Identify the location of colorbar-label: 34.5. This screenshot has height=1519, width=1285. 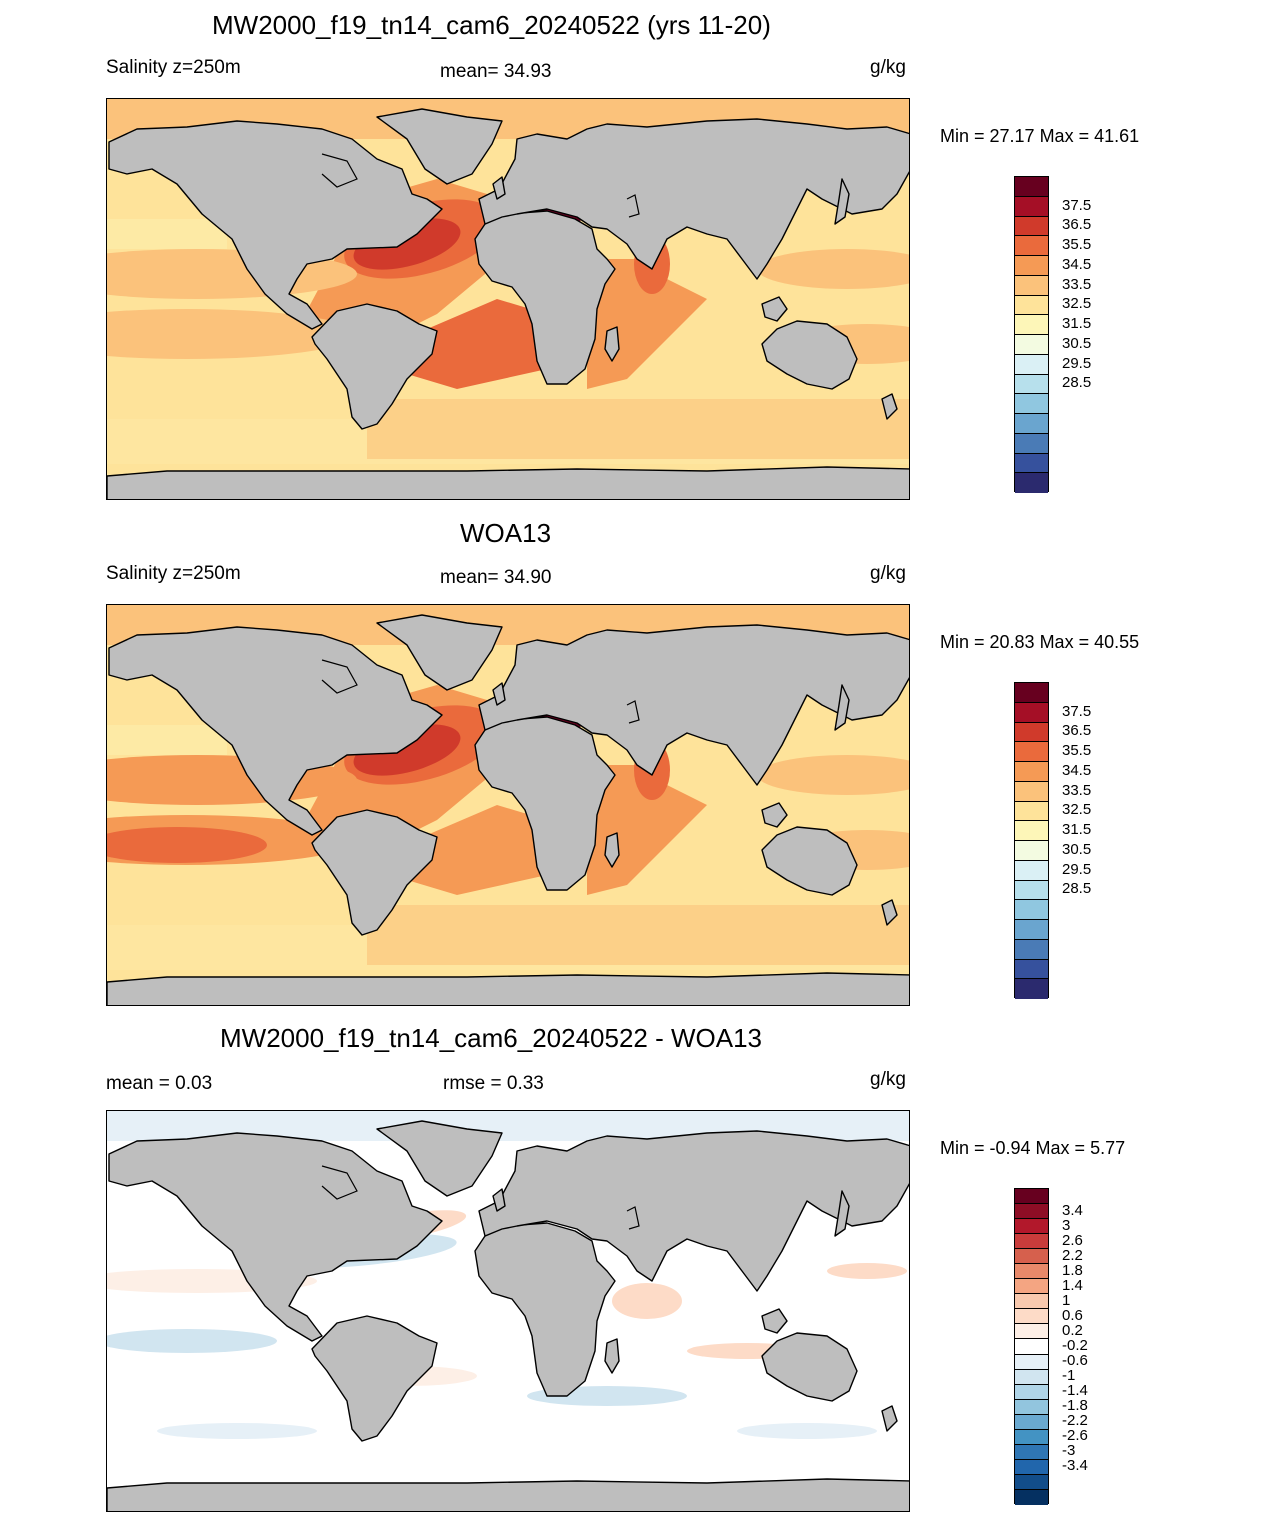
(1077, 770).